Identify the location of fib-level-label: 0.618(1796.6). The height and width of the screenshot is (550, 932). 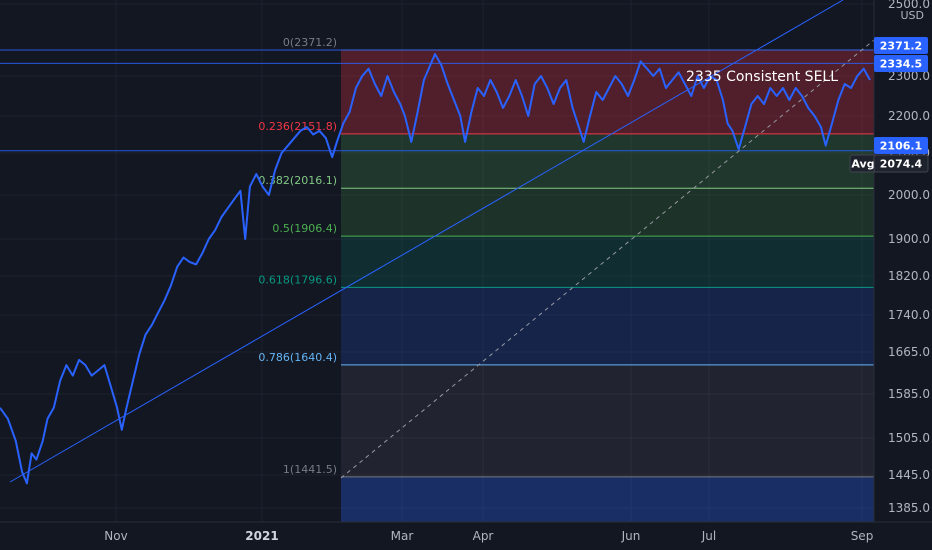
(297, 279).